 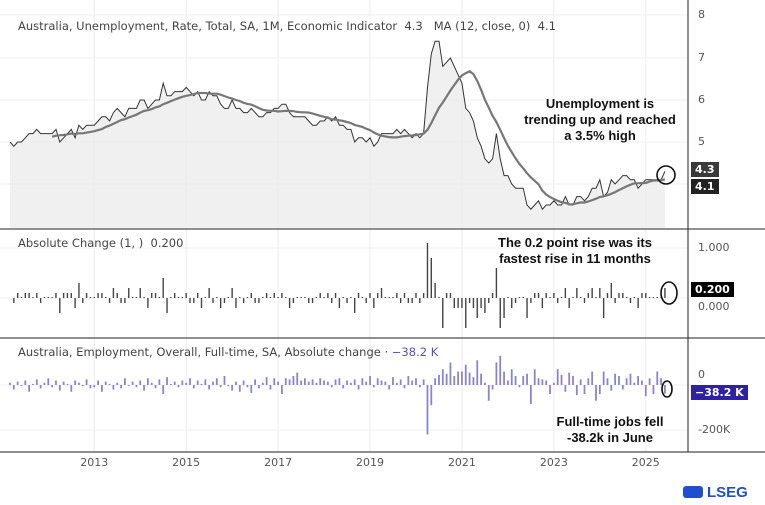 What do you see at coordinates (701, 99) in the screenshot?
I see `y-tick: 6` at bounding box center [701, 99].